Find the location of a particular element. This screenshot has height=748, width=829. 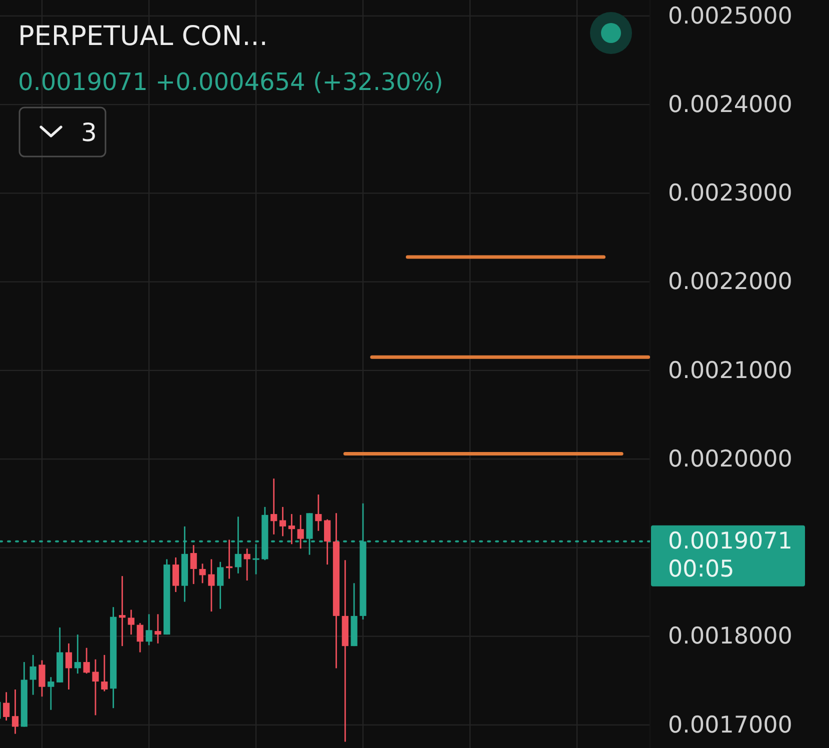

y-tick-label: 0.0020000 is located at coordinates (730, 459).